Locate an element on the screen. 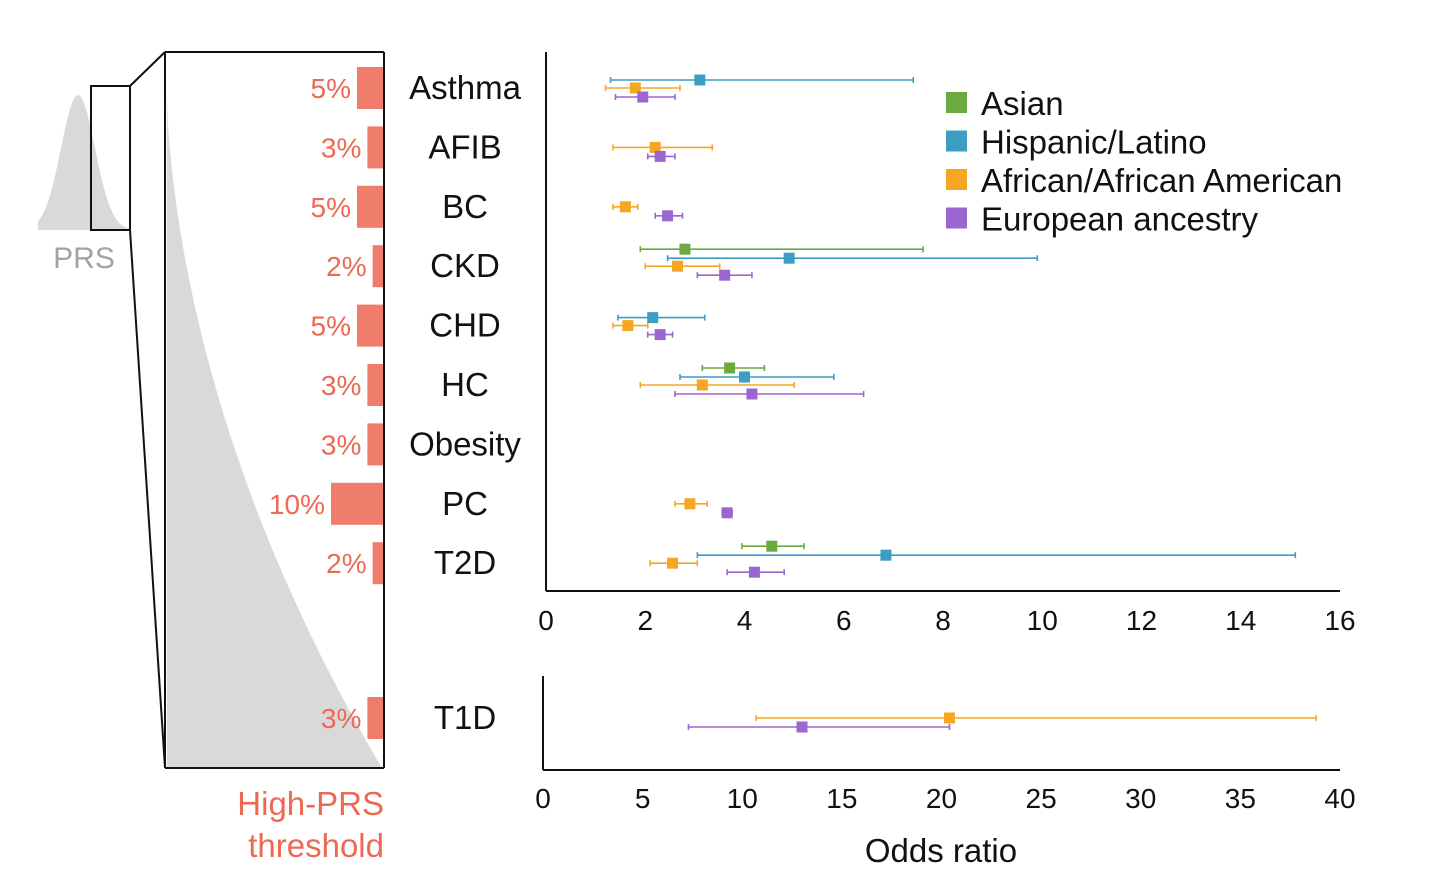 The width and height of the screenshot is (1456, 890). prs-label: PRS is located at coordinates (84, 258).